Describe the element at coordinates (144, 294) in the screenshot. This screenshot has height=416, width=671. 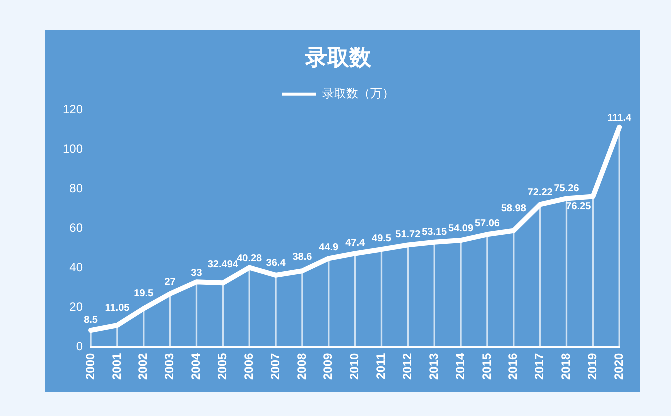
I see `data-label: 19.5` at that location.